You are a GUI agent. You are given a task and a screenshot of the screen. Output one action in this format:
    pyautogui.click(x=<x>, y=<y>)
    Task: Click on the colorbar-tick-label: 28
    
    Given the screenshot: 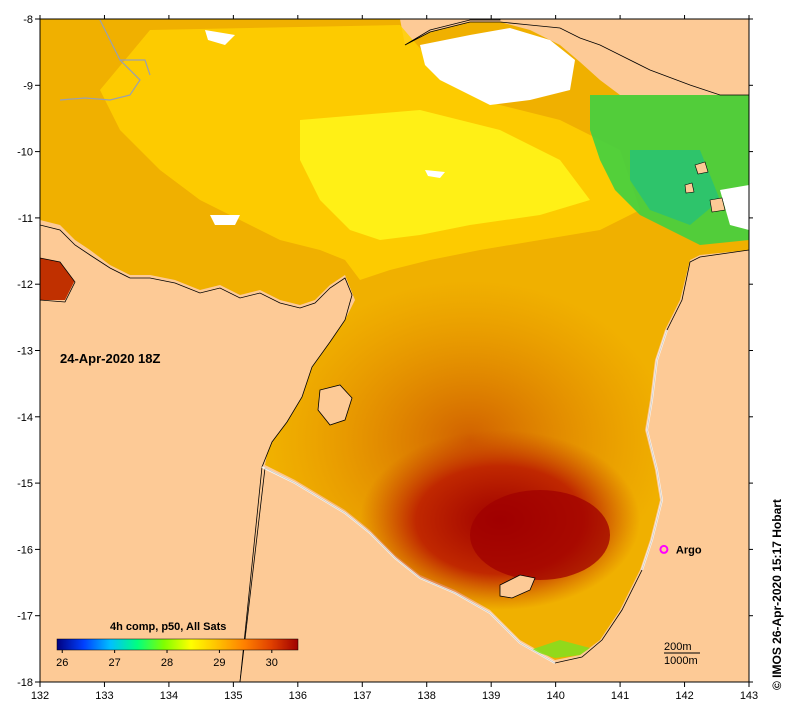 What is the action you would take?
    pyautogui.click(x=167, y=663)
    